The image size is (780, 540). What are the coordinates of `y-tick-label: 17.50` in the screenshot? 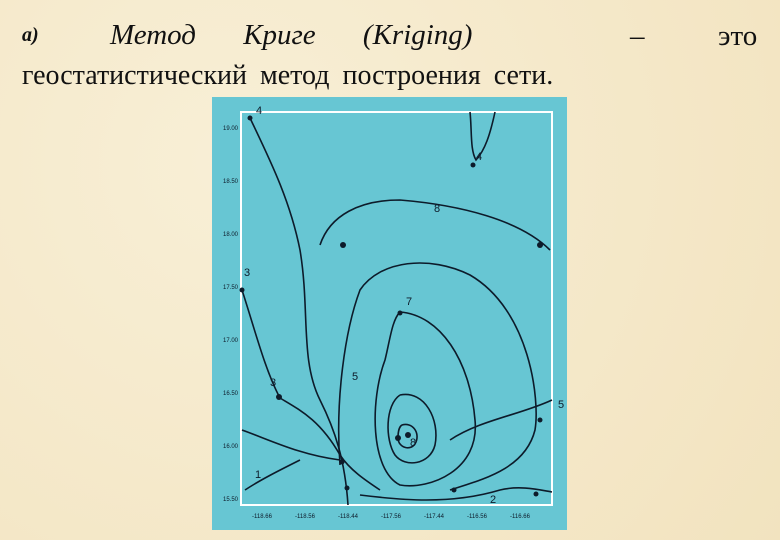 It's located at (231, 288).